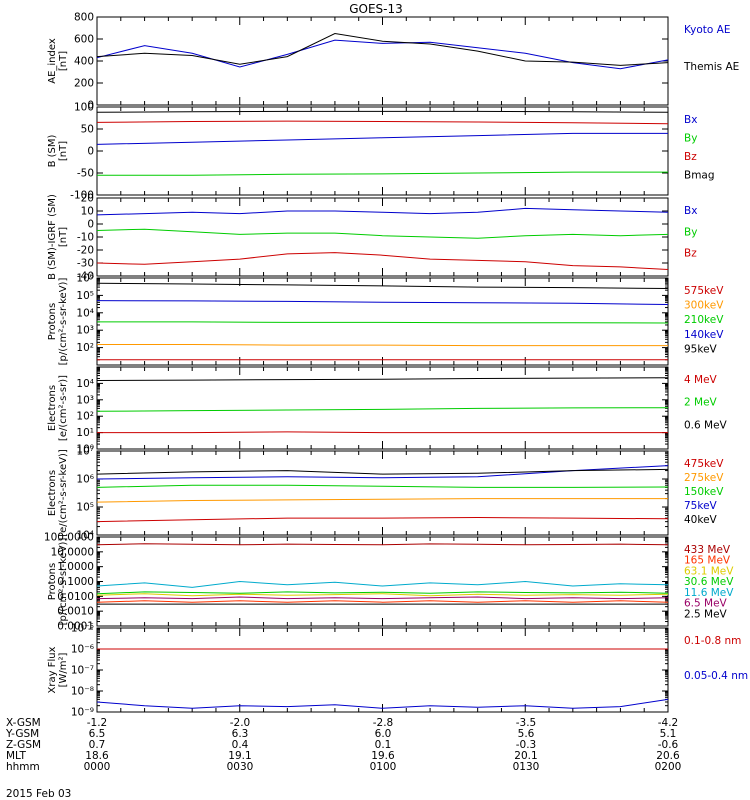 This screenshot has width=750, height=800. I want to click on y-tick-label: 10⁰, so click(85, 450).